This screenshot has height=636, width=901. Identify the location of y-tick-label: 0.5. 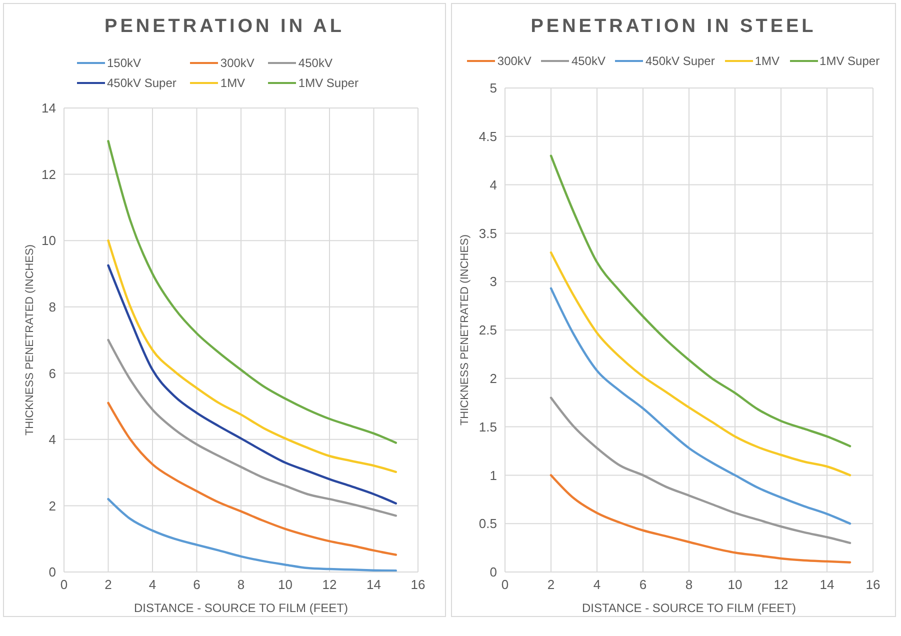
(487, 524).